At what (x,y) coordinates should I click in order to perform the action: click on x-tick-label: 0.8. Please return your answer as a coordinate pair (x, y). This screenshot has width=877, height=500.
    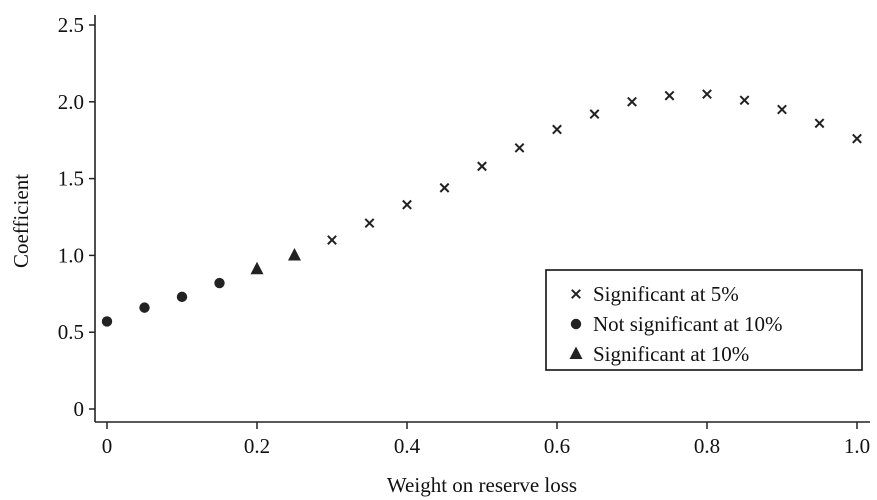
    Looking at the image, I should click on (707, 446).